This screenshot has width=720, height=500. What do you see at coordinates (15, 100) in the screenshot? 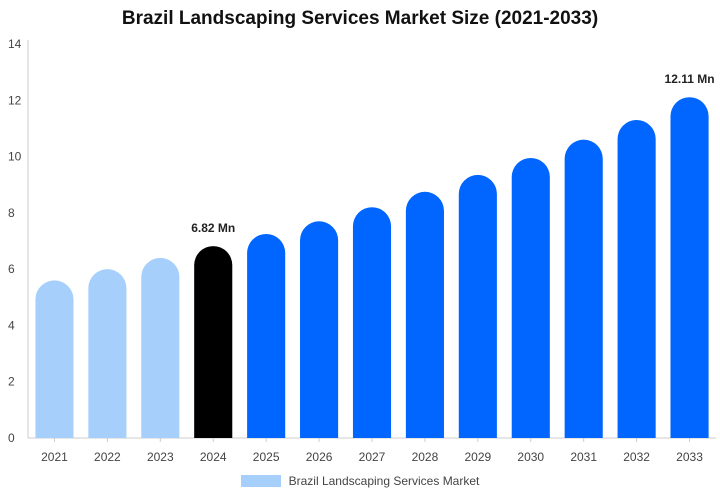
I see `y-tick-label: 12` at bounding box center [15, 100].